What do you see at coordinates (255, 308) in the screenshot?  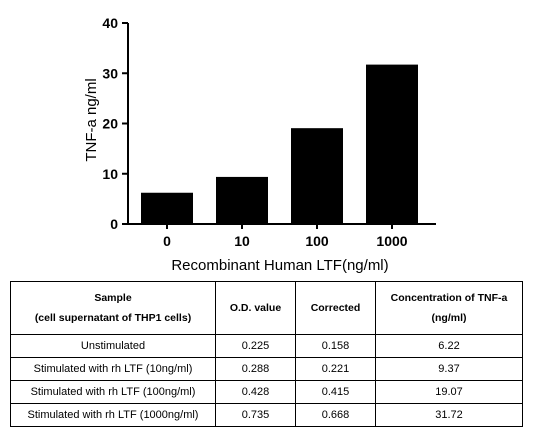 I see `header-od: O.D. value` at bounding box center [255, 308].